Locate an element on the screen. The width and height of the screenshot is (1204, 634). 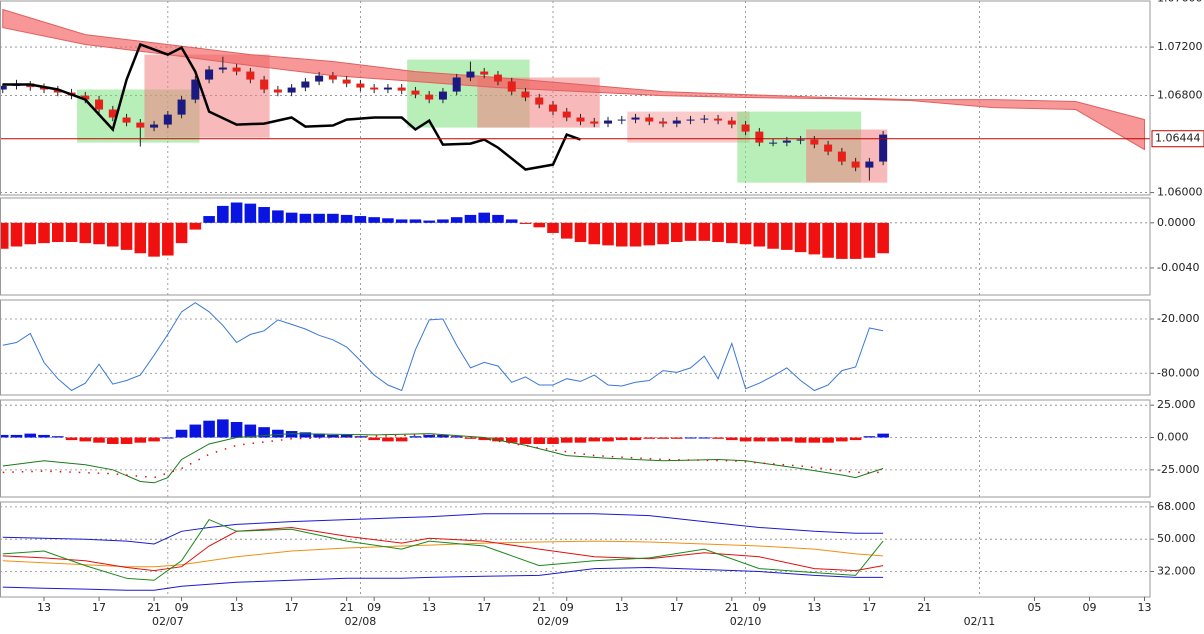
panel is located at coordinates (575, 347).